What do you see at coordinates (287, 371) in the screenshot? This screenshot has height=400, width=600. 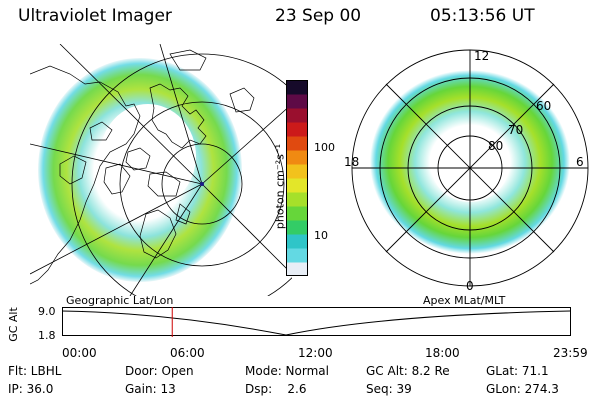 I see `info-mode: Mode: Normal` at bounding box center [287, 371].